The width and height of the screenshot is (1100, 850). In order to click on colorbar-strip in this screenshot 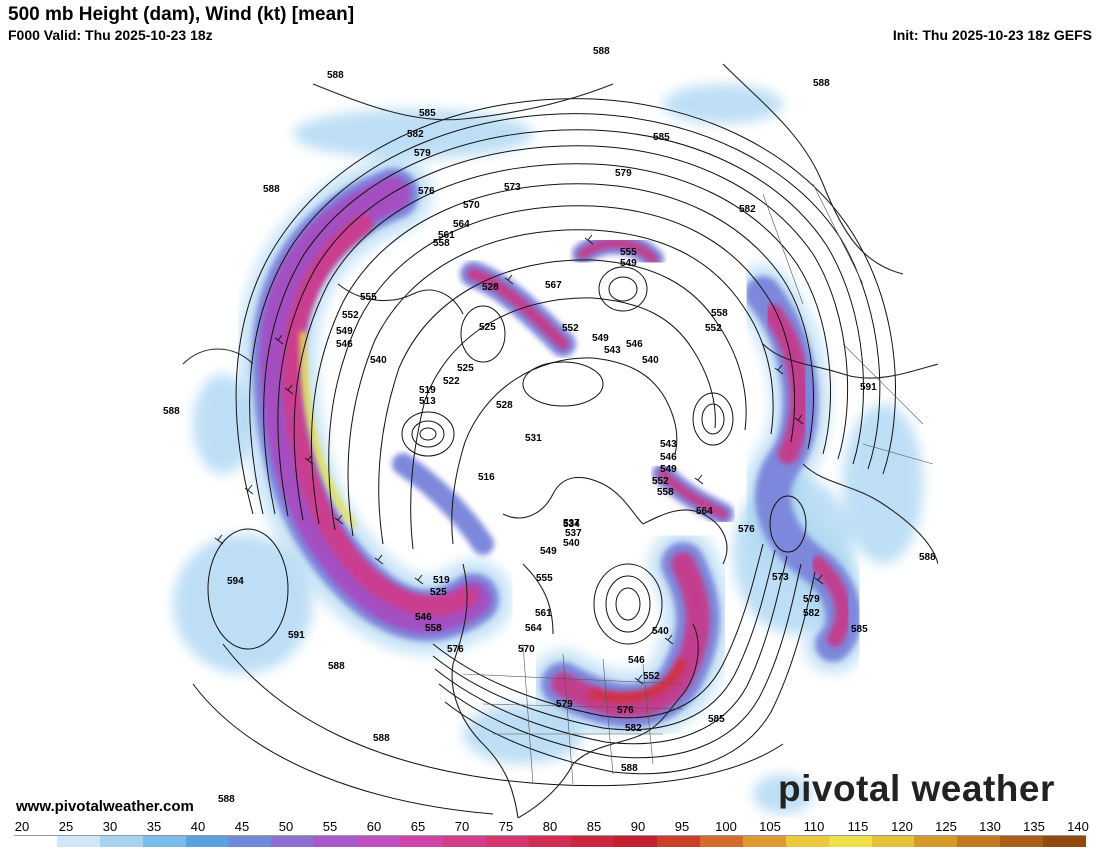, I will do `click(550, 841)`.